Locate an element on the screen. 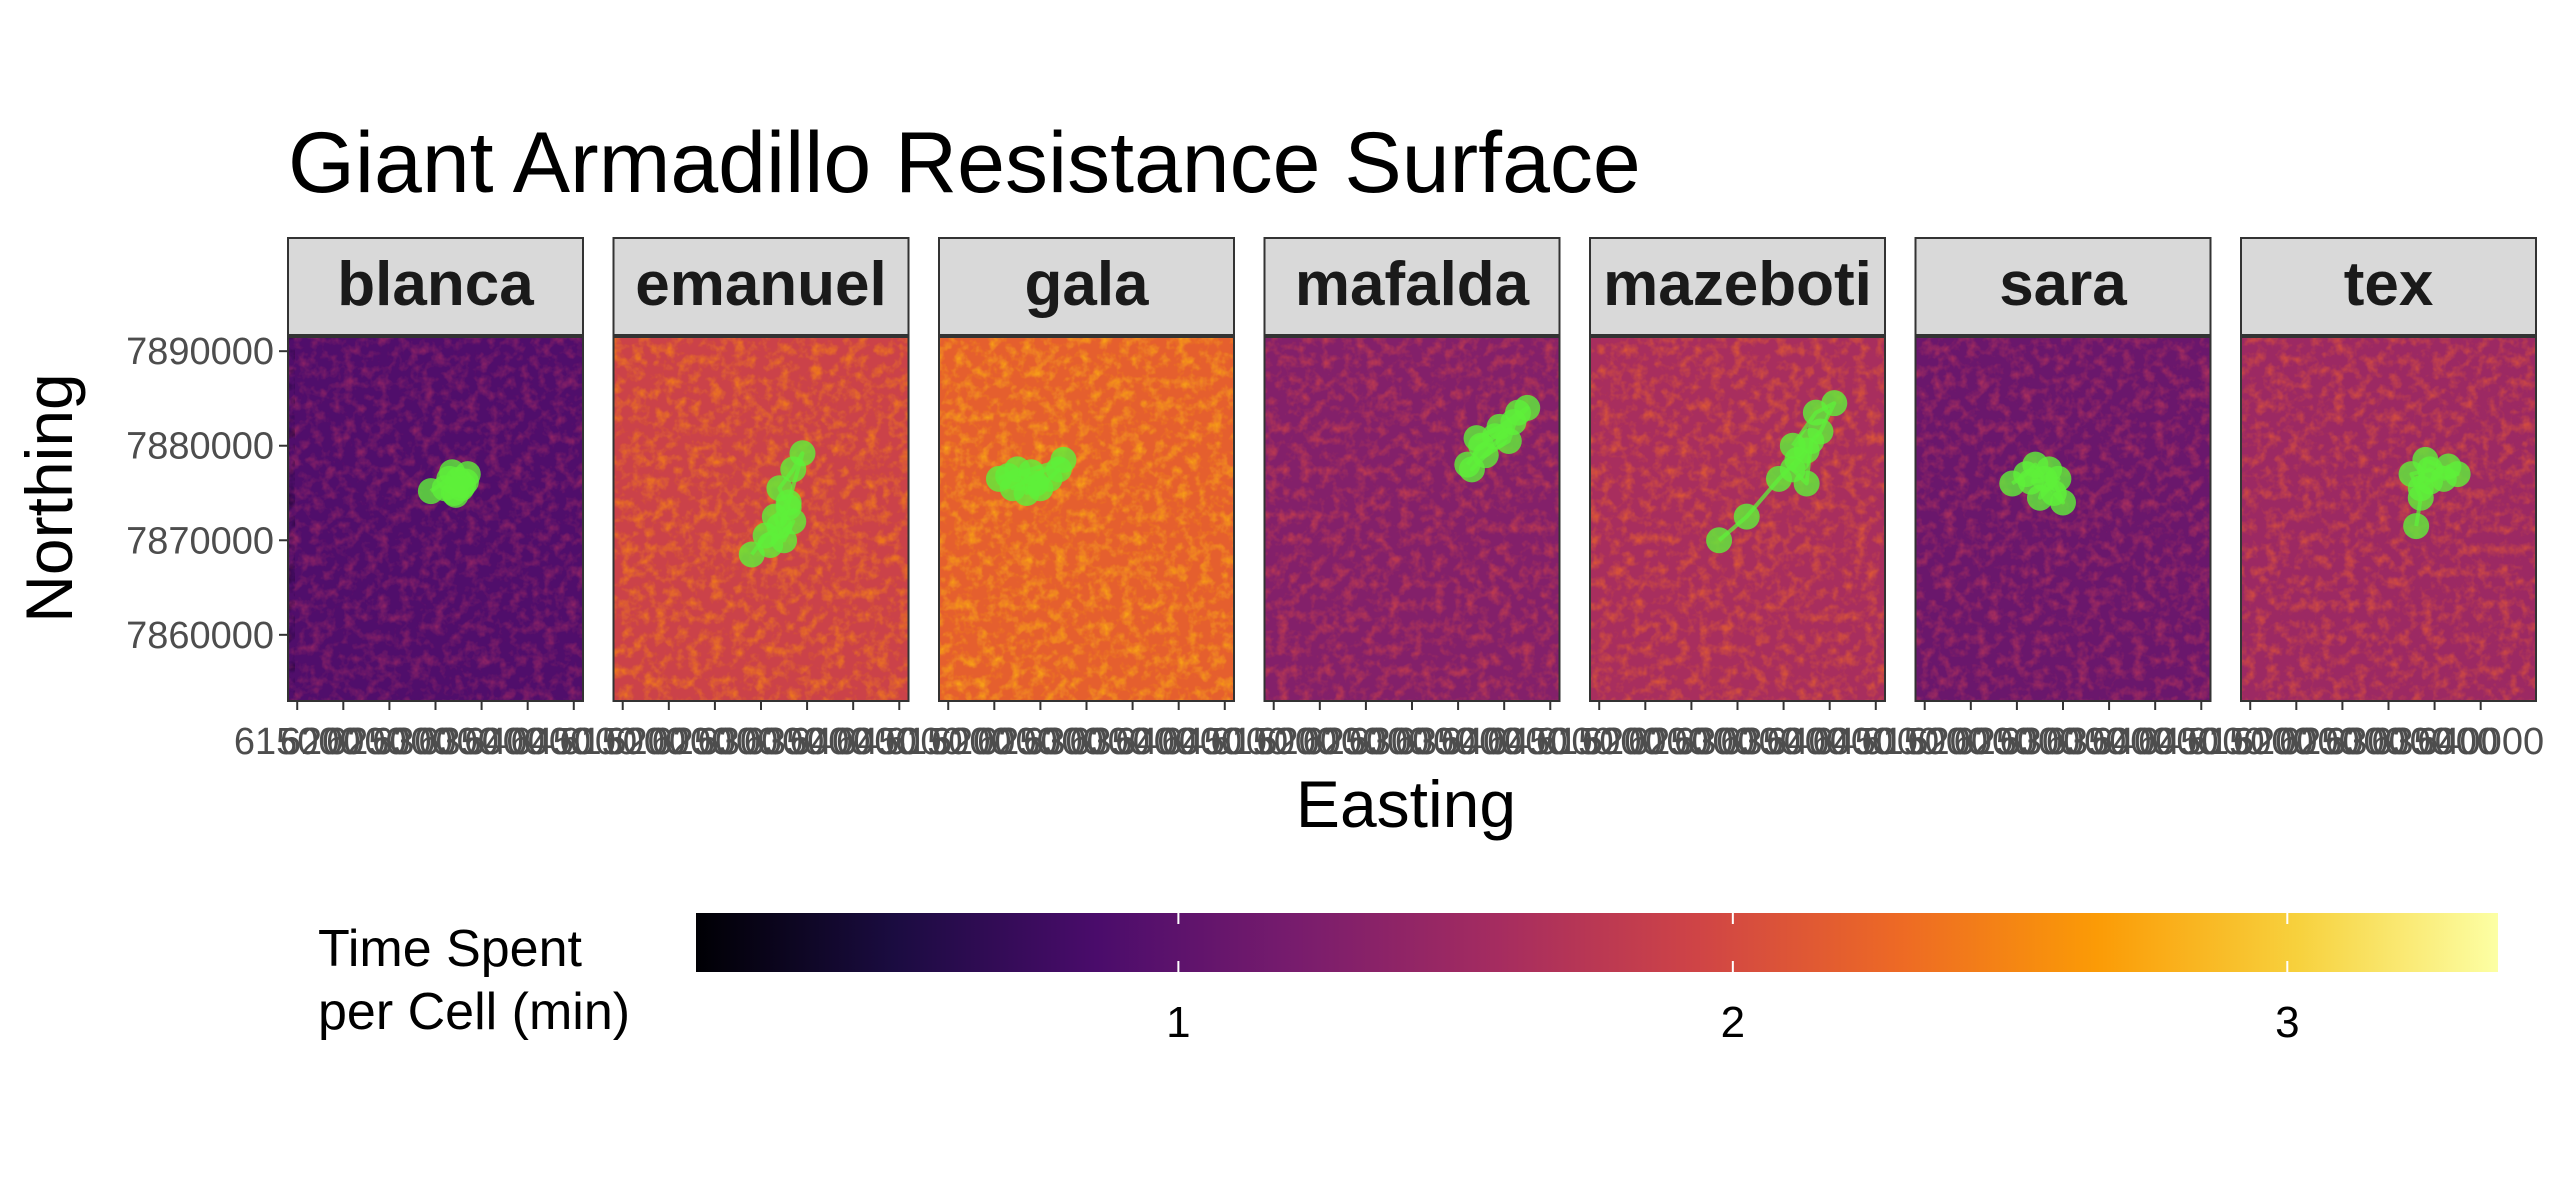 Image resolution: width=2550 pixels, height=1200 pixels. raster-blanca is located at coordinates (435, 519).